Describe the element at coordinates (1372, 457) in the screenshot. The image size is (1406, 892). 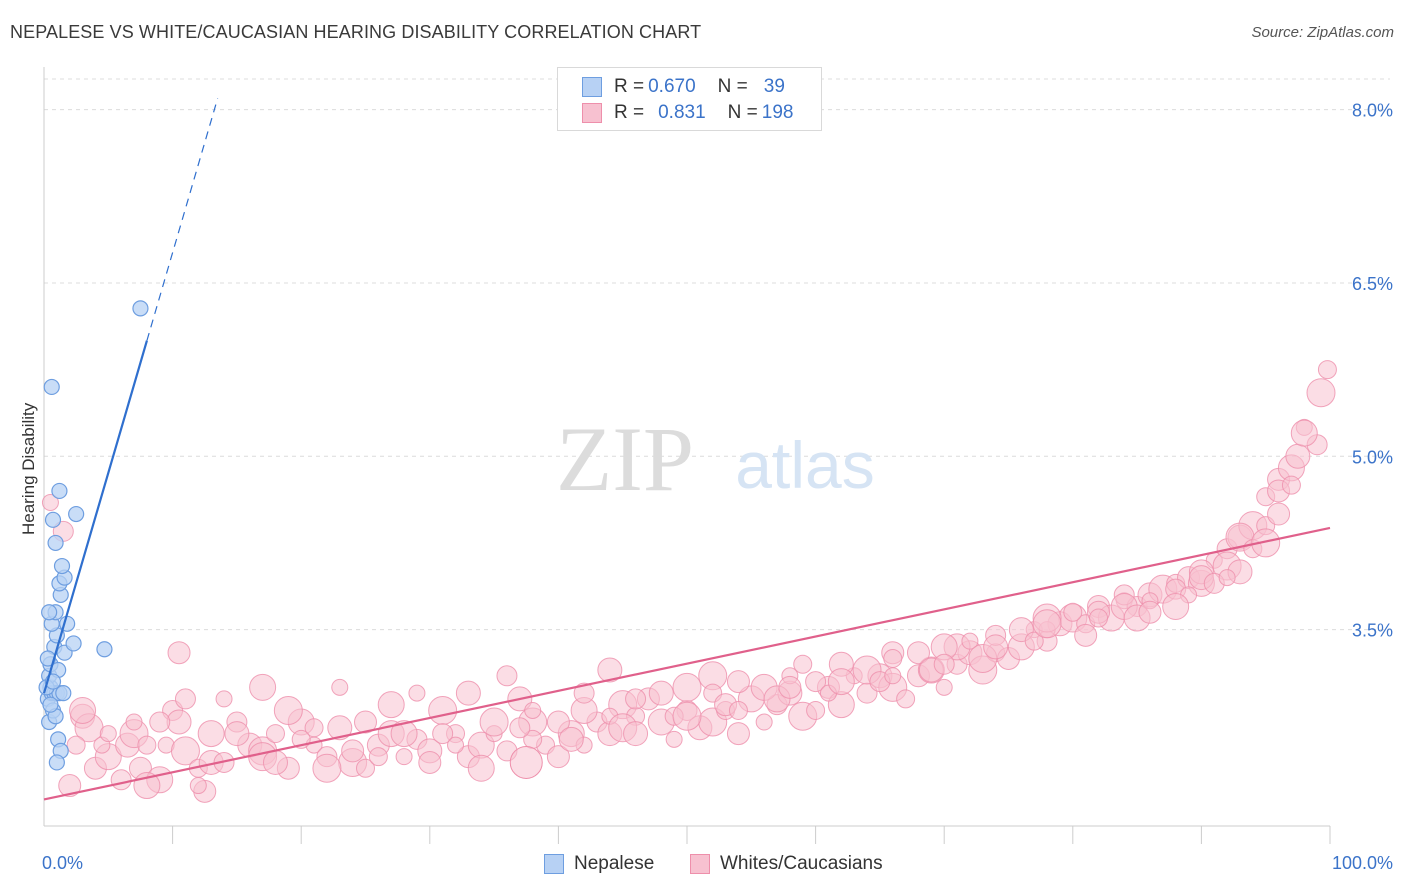
I see `y-tick-label: 5.0%` at that location.